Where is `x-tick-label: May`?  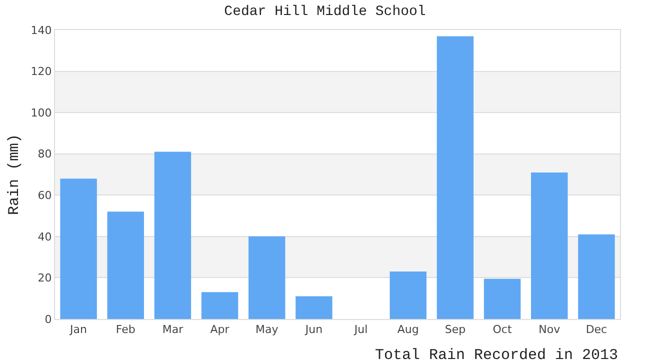 x-tick-label: May is located at coordinates (267, 329).